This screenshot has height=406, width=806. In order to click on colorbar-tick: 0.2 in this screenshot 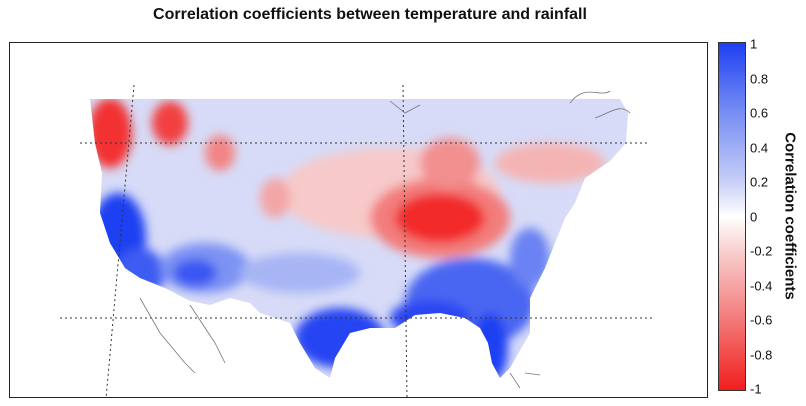, I will do `click(759, 182)`.